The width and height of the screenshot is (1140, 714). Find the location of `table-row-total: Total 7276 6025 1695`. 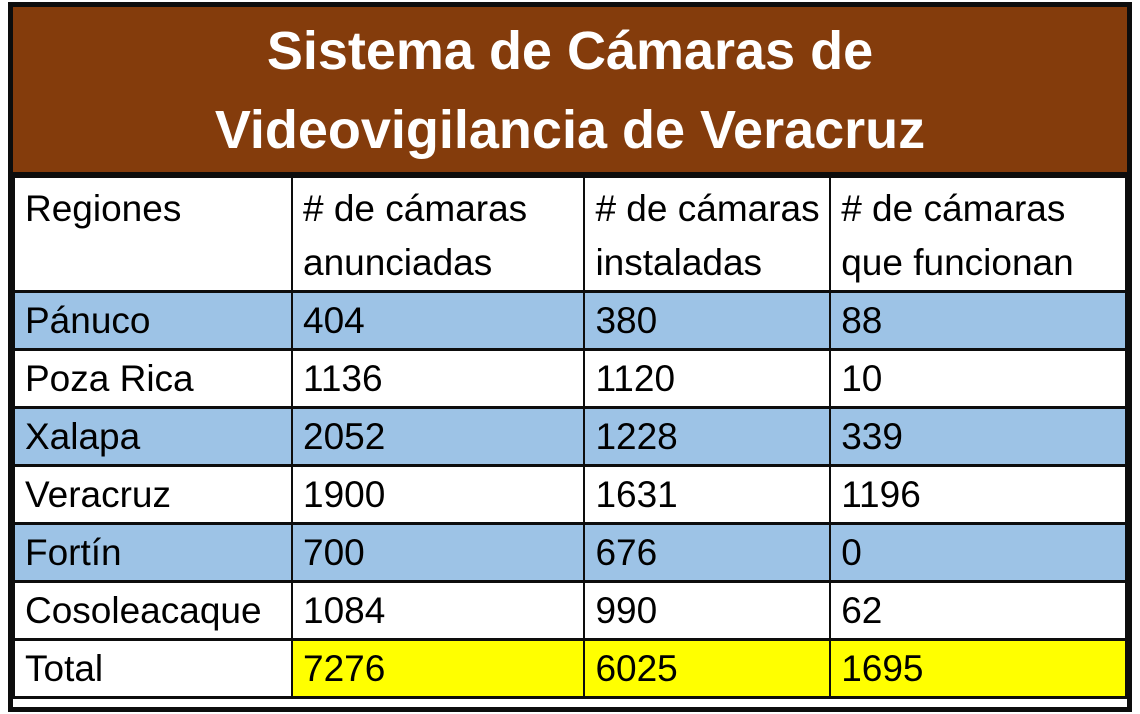

table-row-total: Total 7276 6025 1695 is located at coordinates (570, 668).